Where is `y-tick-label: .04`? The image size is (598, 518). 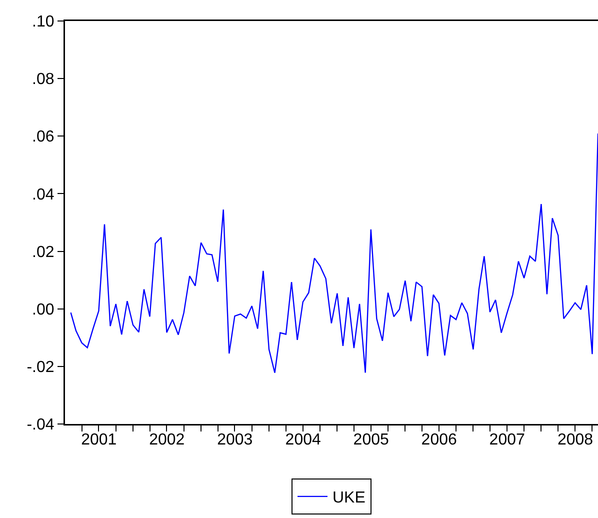
y-tick-label: .04 is located at coordinates (43, 195).